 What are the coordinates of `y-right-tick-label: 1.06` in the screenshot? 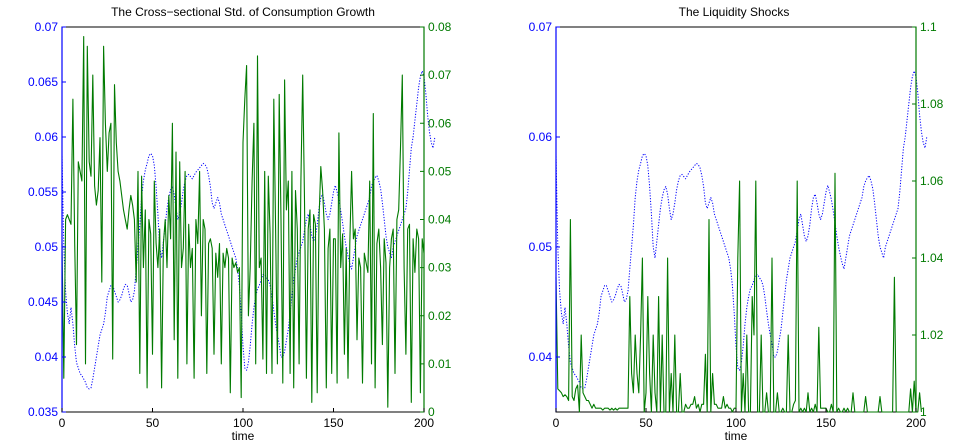 It's located at (932, 181).